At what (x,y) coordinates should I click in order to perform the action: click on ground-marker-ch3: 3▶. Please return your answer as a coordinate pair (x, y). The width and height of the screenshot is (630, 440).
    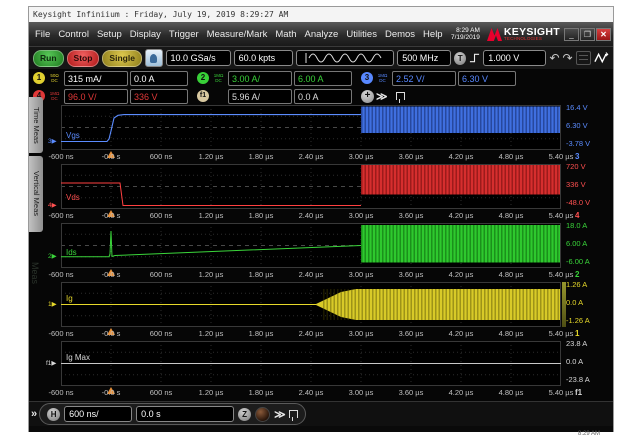
    Looking at the image, I should click on (52, 141).